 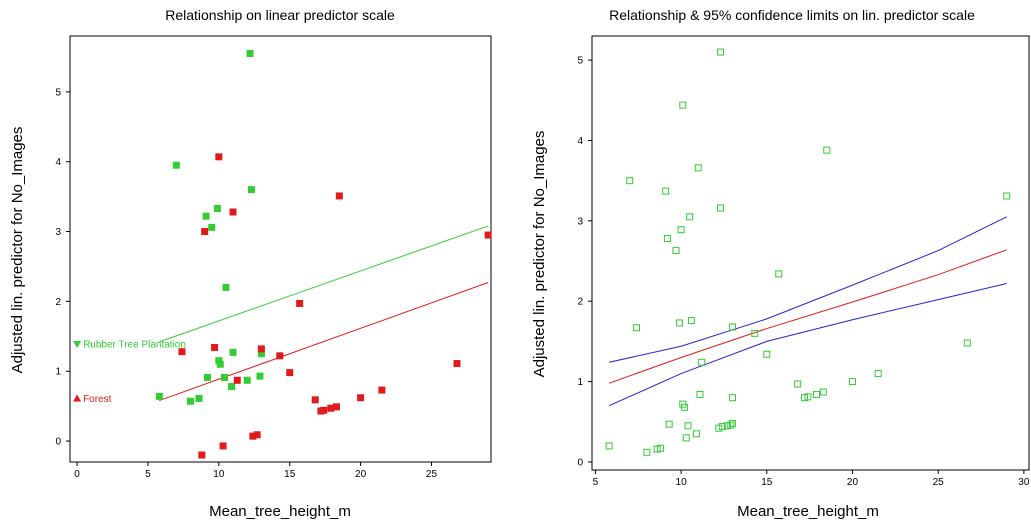 I want to click on x-tick-label: 5, so click(x=148, y=474).